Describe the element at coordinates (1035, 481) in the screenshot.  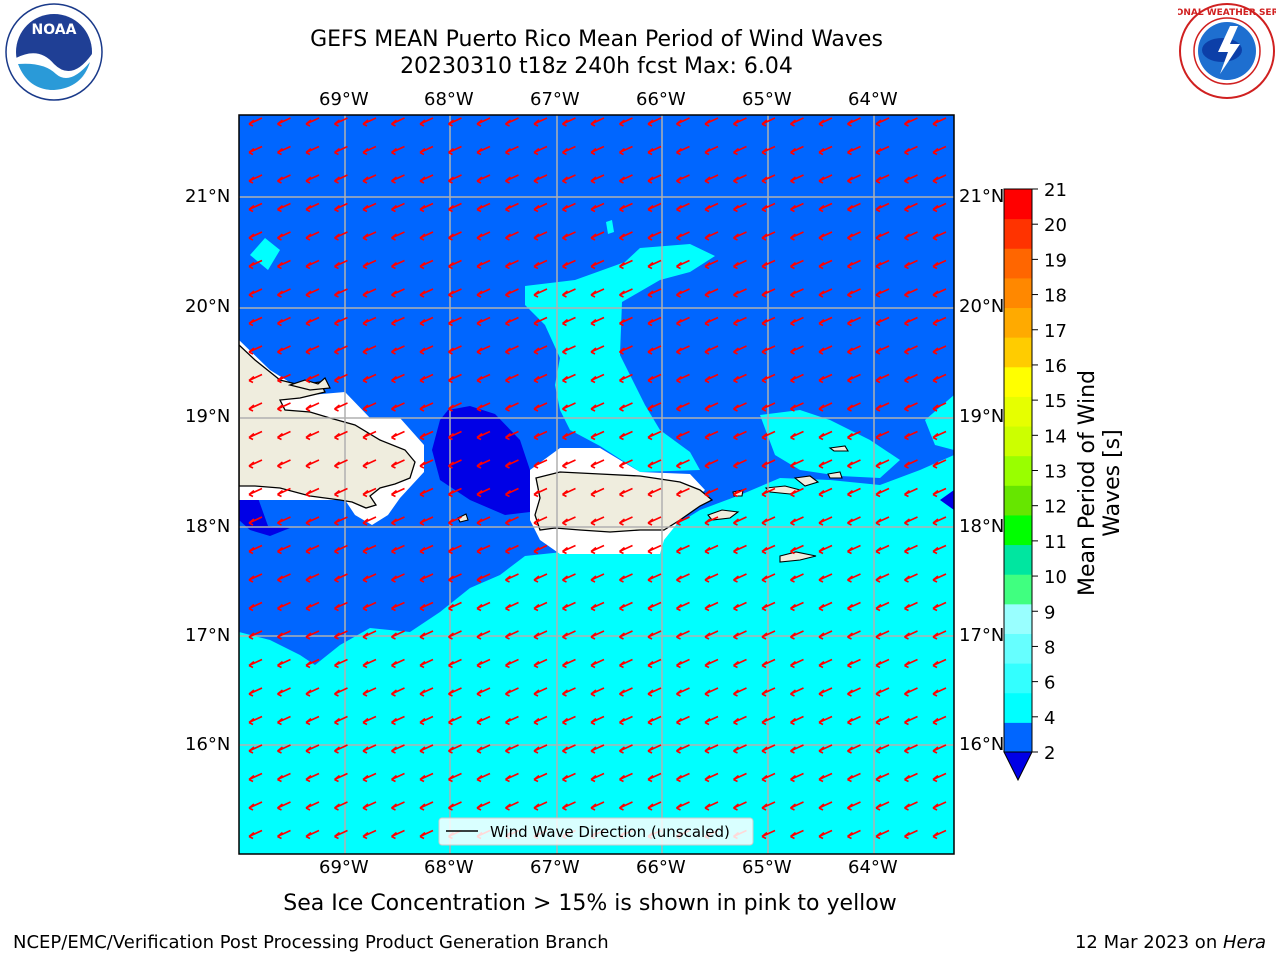
I see `colorbar: 21 20 19 18 17 16 15 14 13 12 11 10 9 8 6 4 2` at that location.